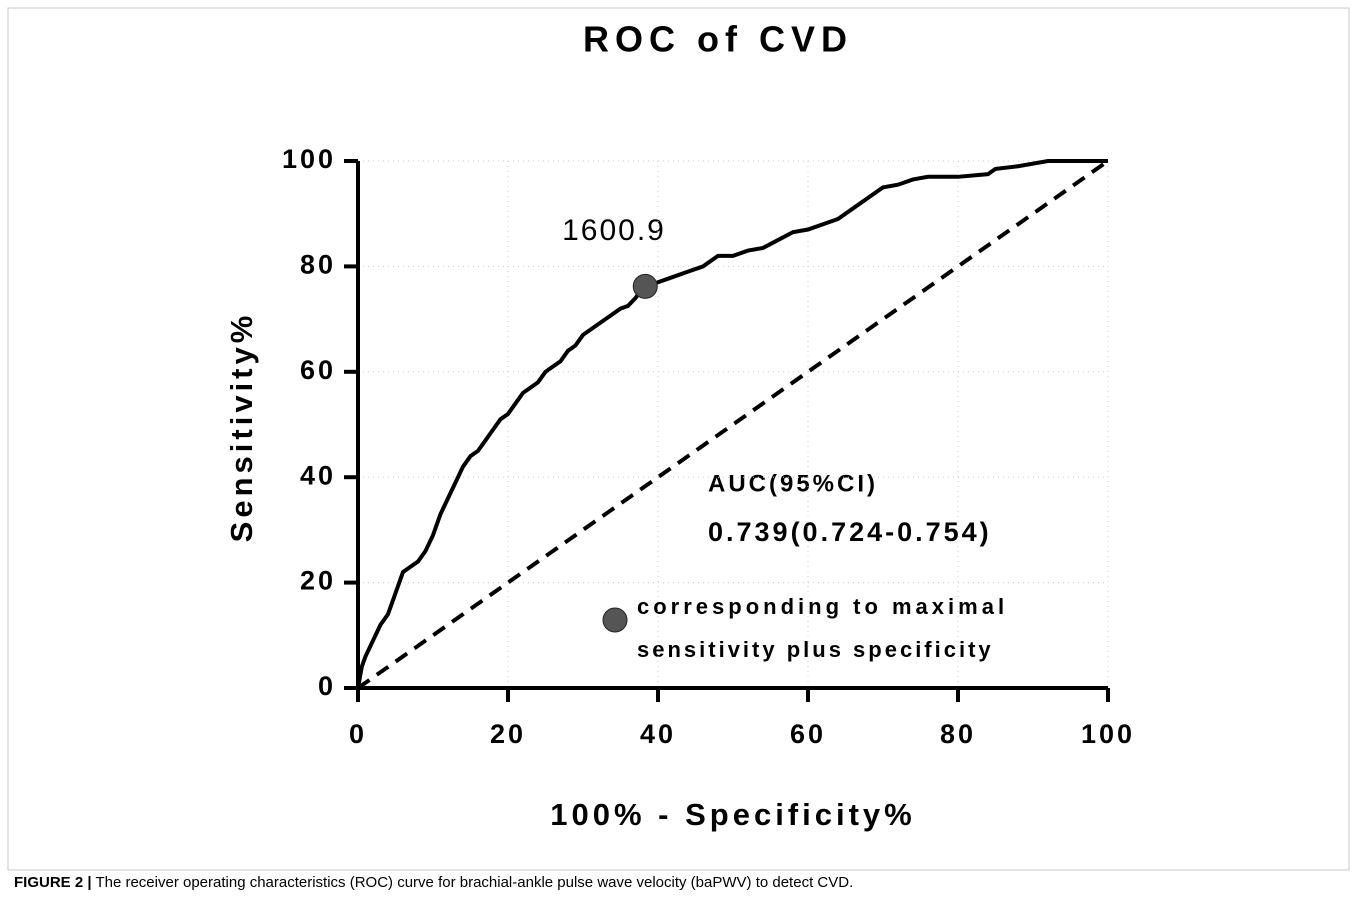  Describe the element at coordinates (1108, 734) in the screenshot. I see `x-tick-label: 100` at that location.